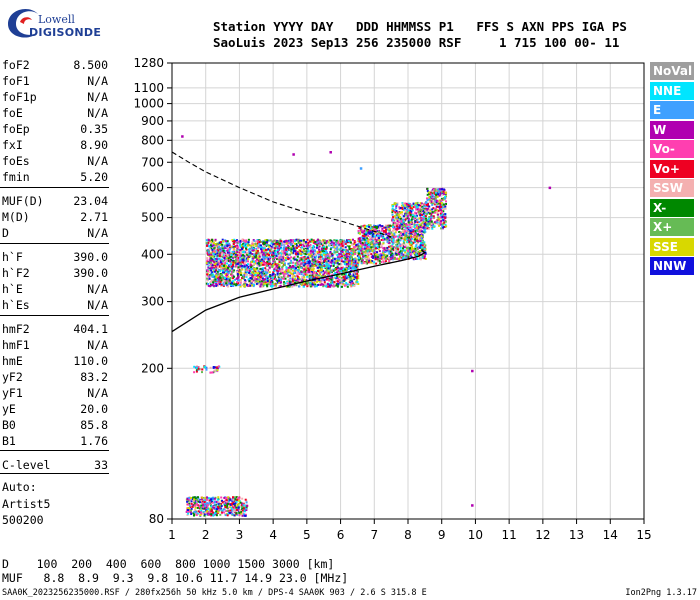 The width and height of the screenshot is (700, 600). What do you see at coordinates (65, 32) in the screenshot?
I see `logo-line2: DIGISONDE` at bounding box center [65, 32].